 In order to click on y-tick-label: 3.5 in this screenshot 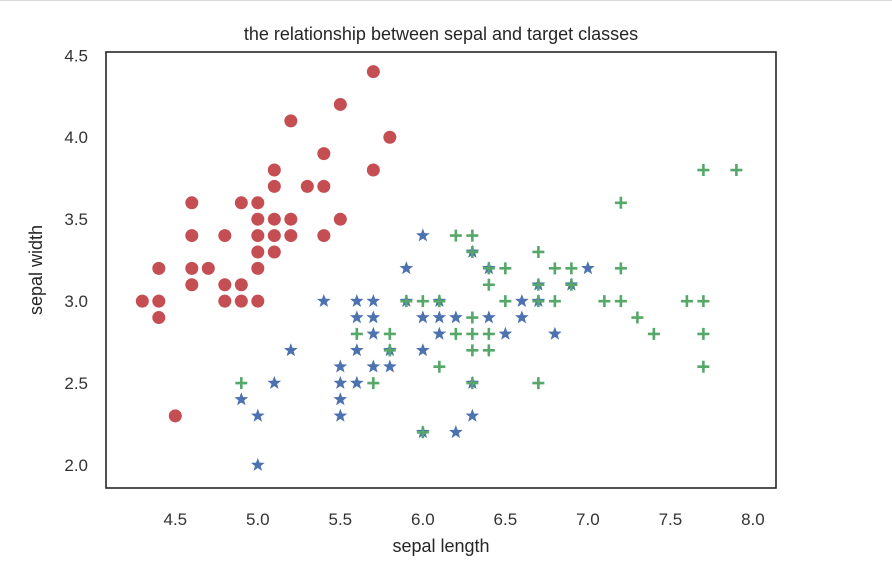, I will do `click(76, 219)`.